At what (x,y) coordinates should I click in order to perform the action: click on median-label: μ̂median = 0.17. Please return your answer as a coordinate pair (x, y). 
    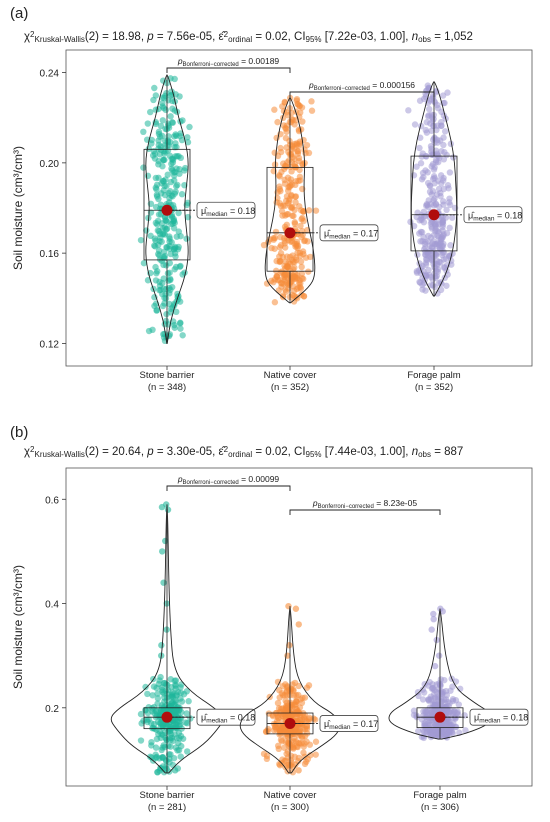
    Looking at the image, I should click on (351, 234).